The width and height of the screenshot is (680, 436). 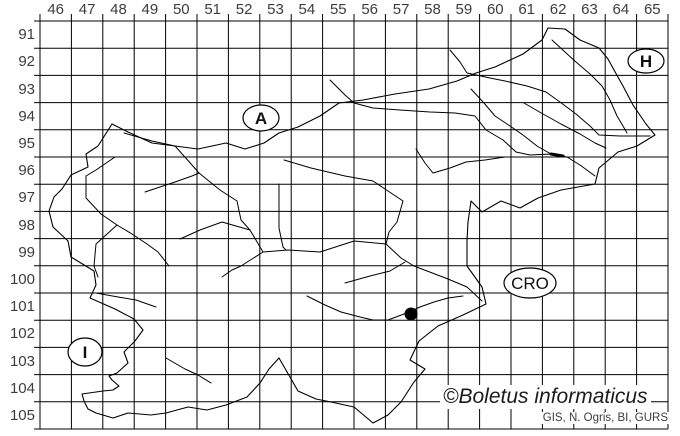 What do you see at coordinates (565, 125) in the screenshot?
I see `river-scavnica` at bounding box center [565, 125].